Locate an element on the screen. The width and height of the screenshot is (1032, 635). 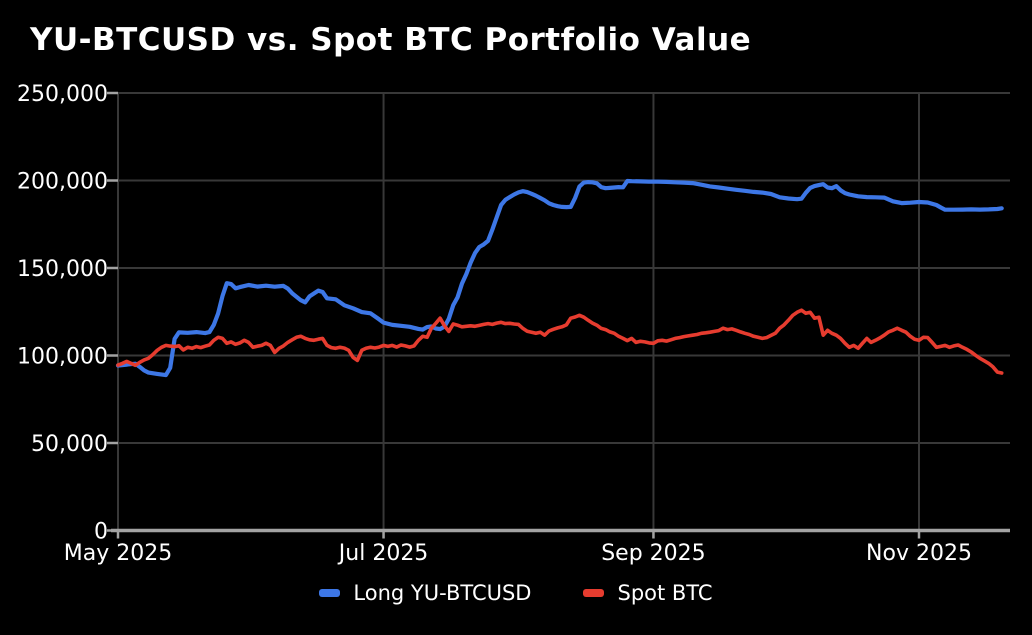
legend-item-long-yu-btcusd: Long YU-BTCUSD is located at coordinates (425, 593).